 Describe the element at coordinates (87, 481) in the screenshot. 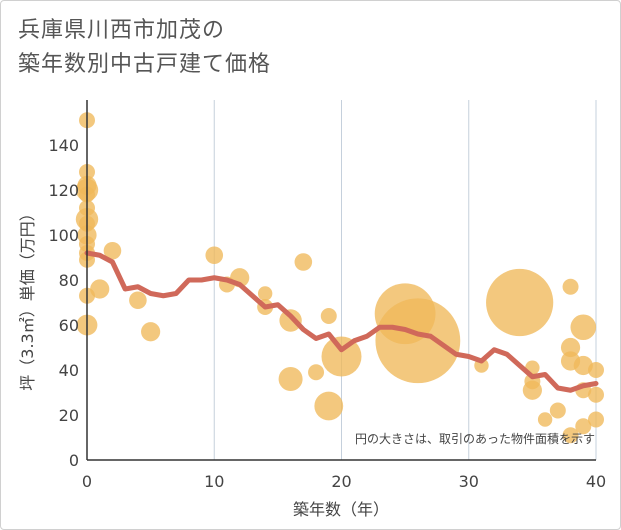

I see `x-tick-0: 0` at that location.